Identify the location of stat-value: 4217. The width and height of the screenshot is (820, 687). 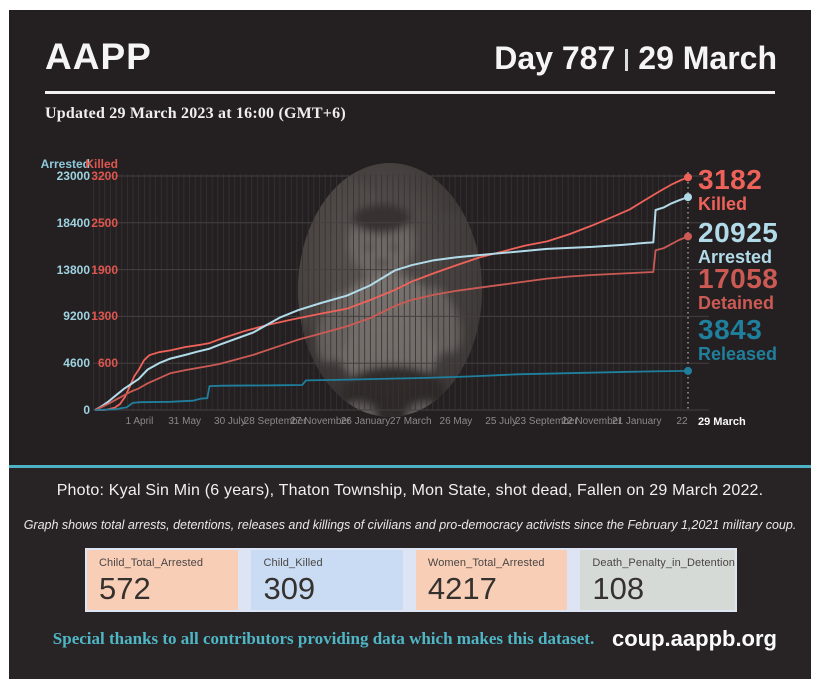
(462, 588).